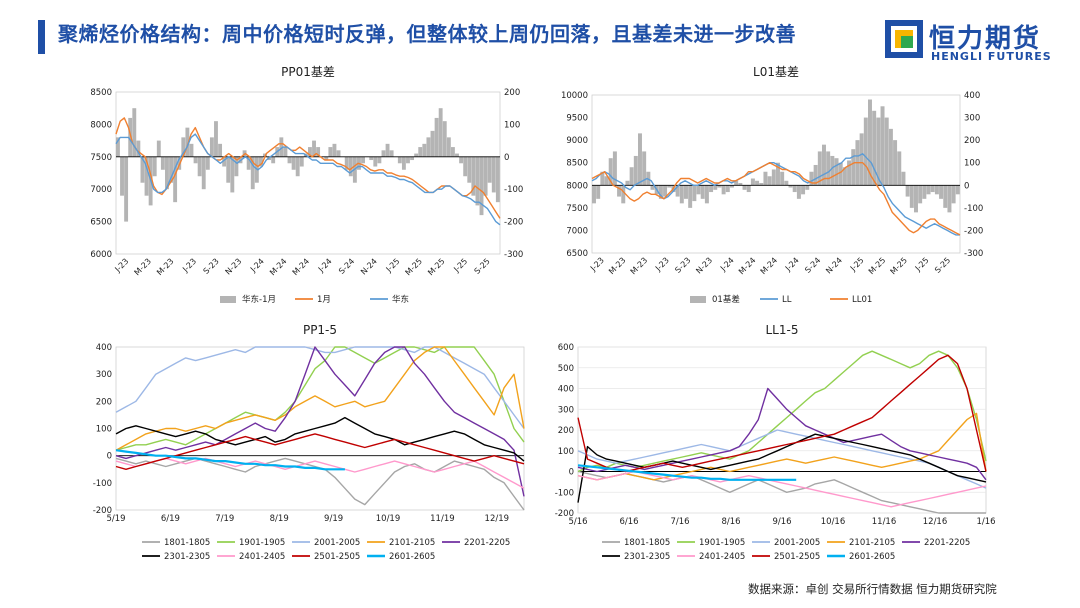 This screenshot has height=608, width=1080. Describe the element at coordinates (730, 522) in the screenshot. I see `x-tick-label: 8/16` at that location.